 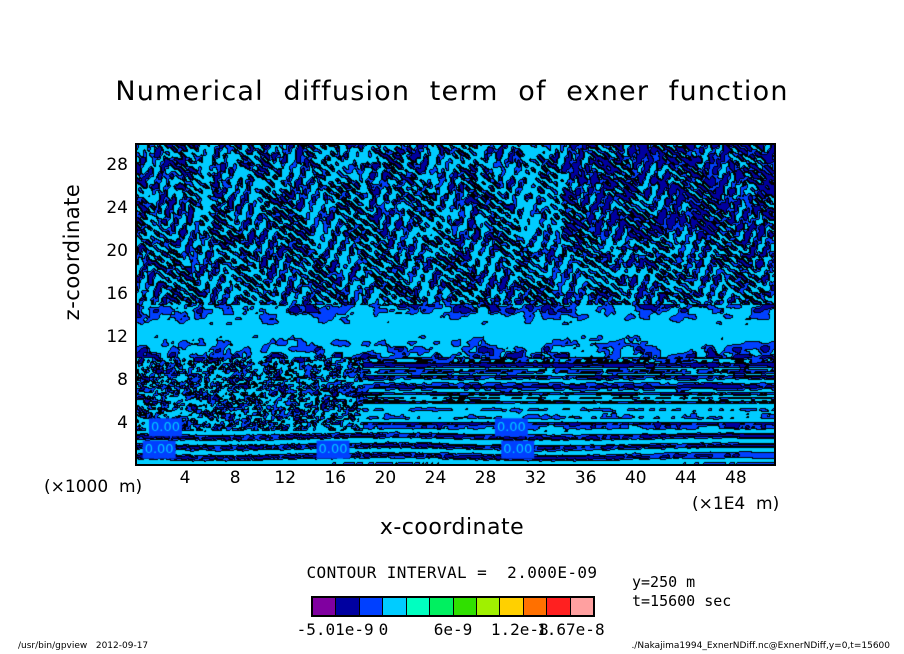 What do you see at coordinates (117, 250) in the screenshot?
I see `y-tick-label: 20` at bounding box center [117, 250].